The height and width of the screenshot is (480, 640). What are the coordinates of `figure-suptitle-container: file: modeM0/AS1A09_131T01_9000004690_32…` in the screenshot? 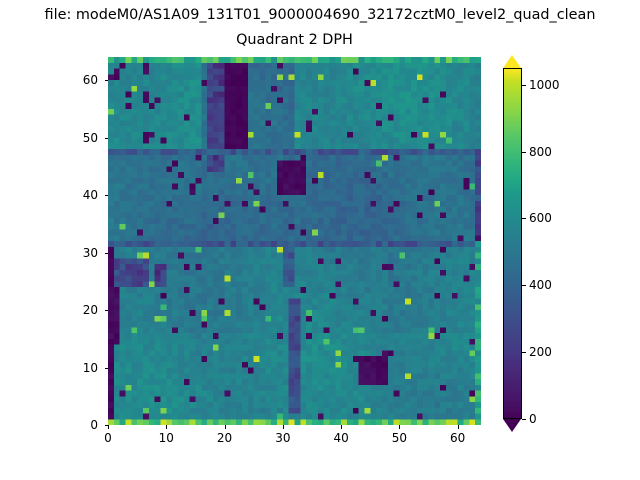 It's located at (320, 15).